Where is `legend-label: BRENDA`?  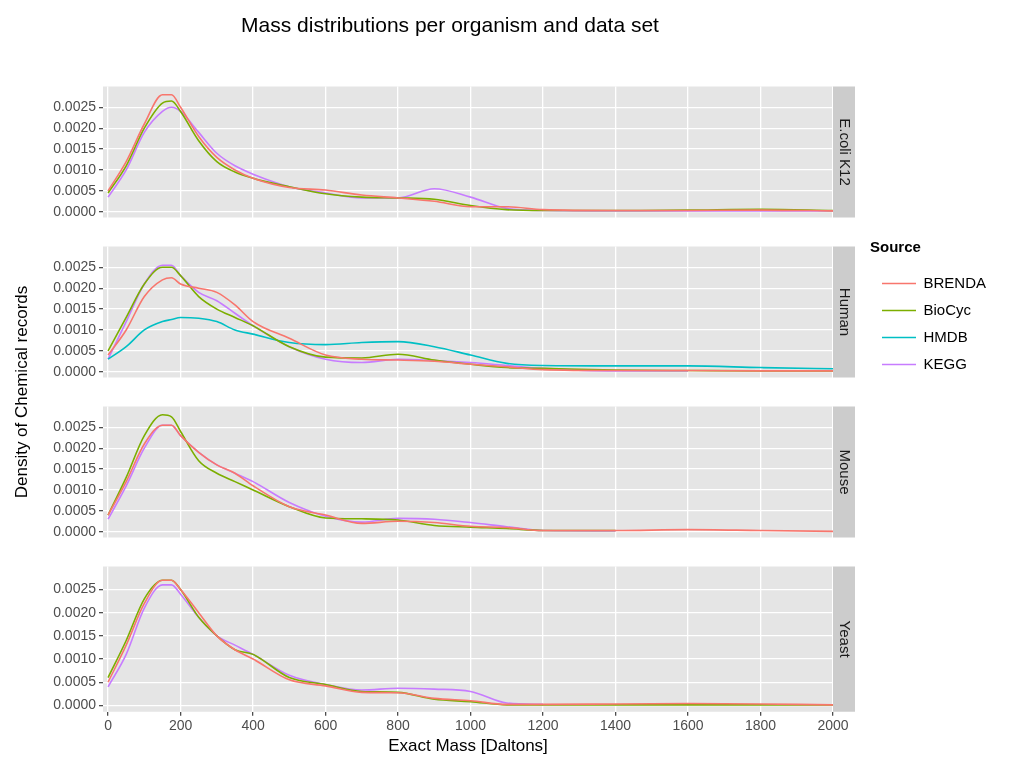
legend-label: BRENDA is located at coordinates (955, 282).